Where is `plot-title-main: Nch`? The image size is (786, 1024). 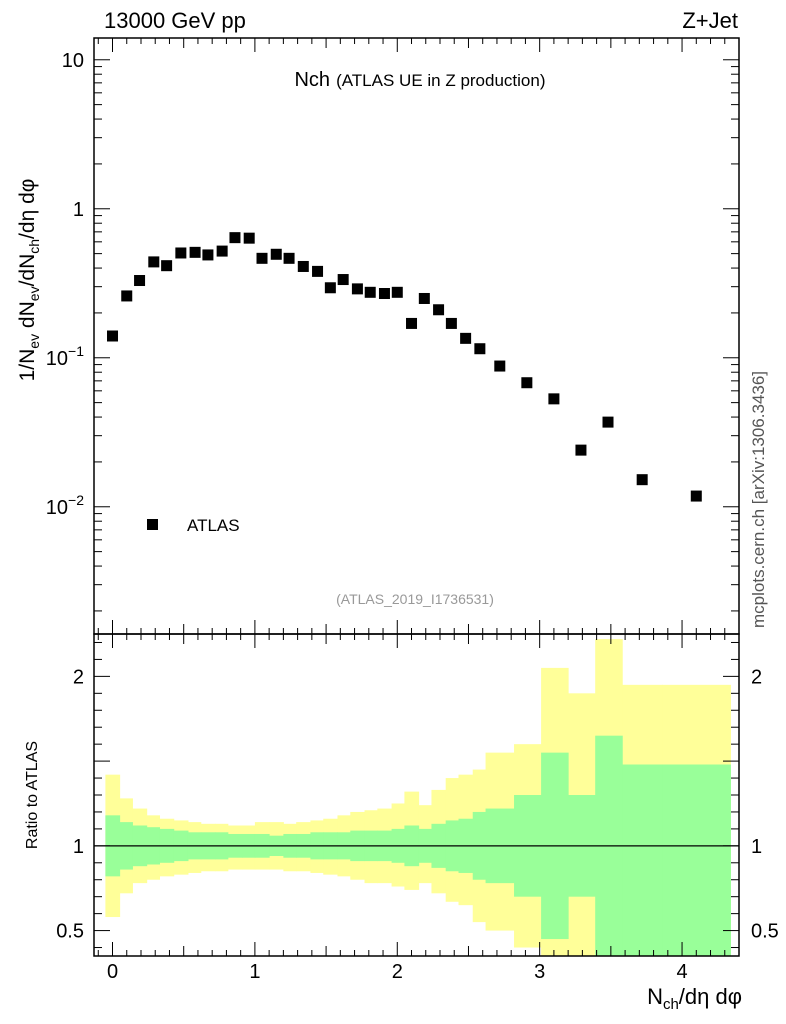
plot-title-main: Nch is located at coordinates (312, 80).